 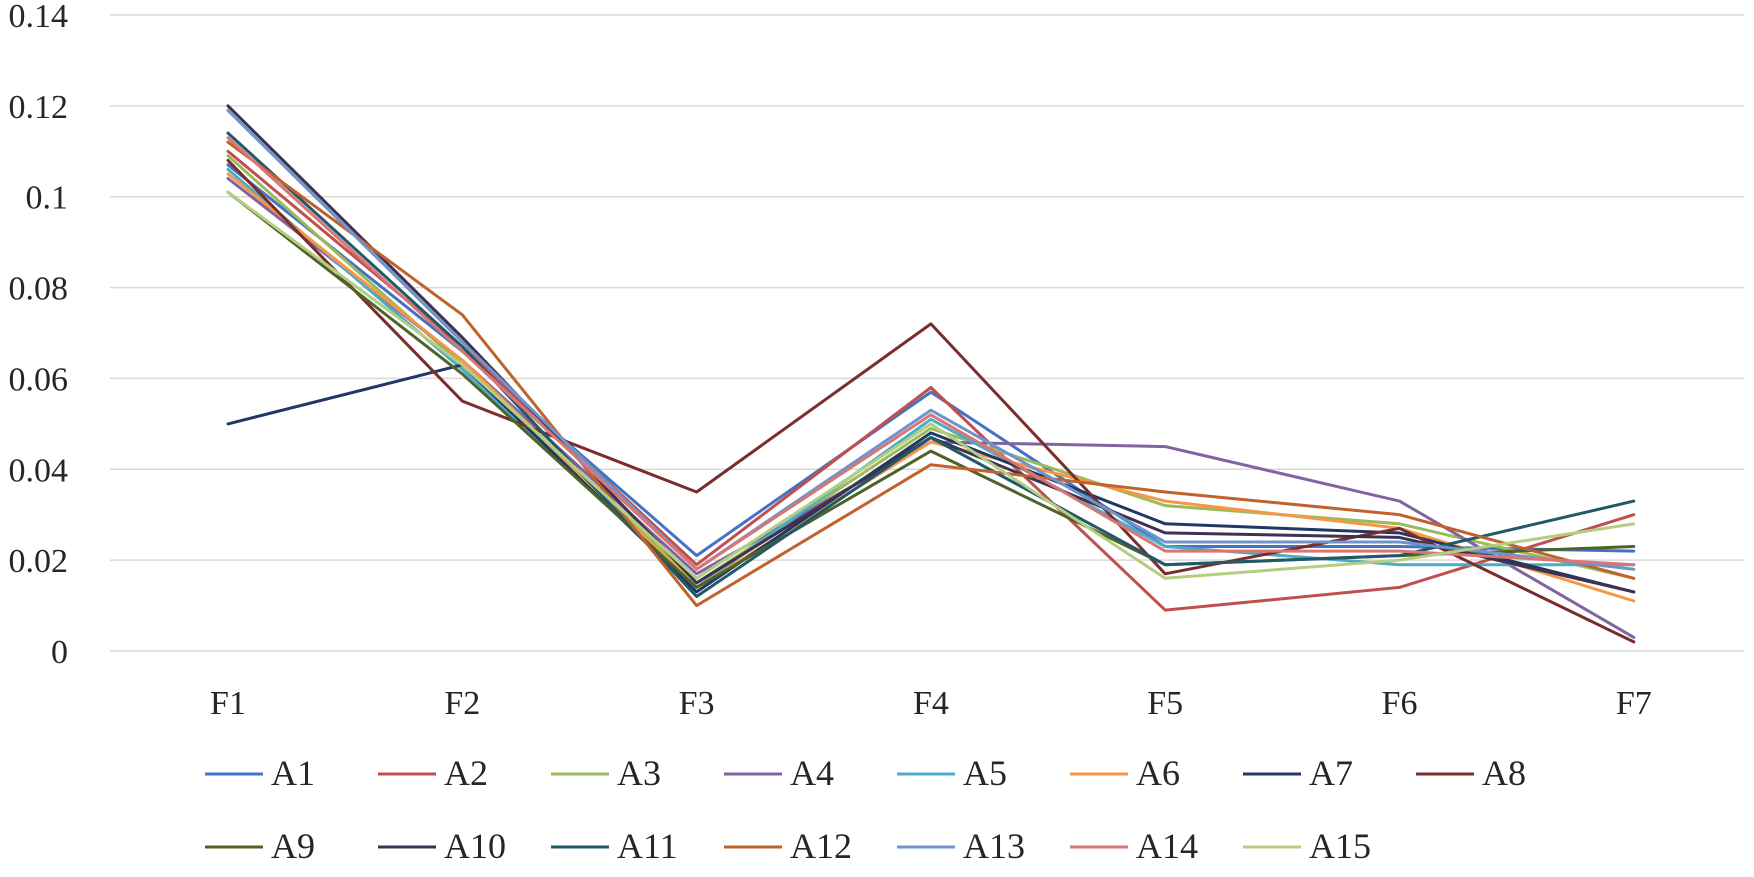 I want to click on y-tick-label: 0.1, so click(x=47, y=198).